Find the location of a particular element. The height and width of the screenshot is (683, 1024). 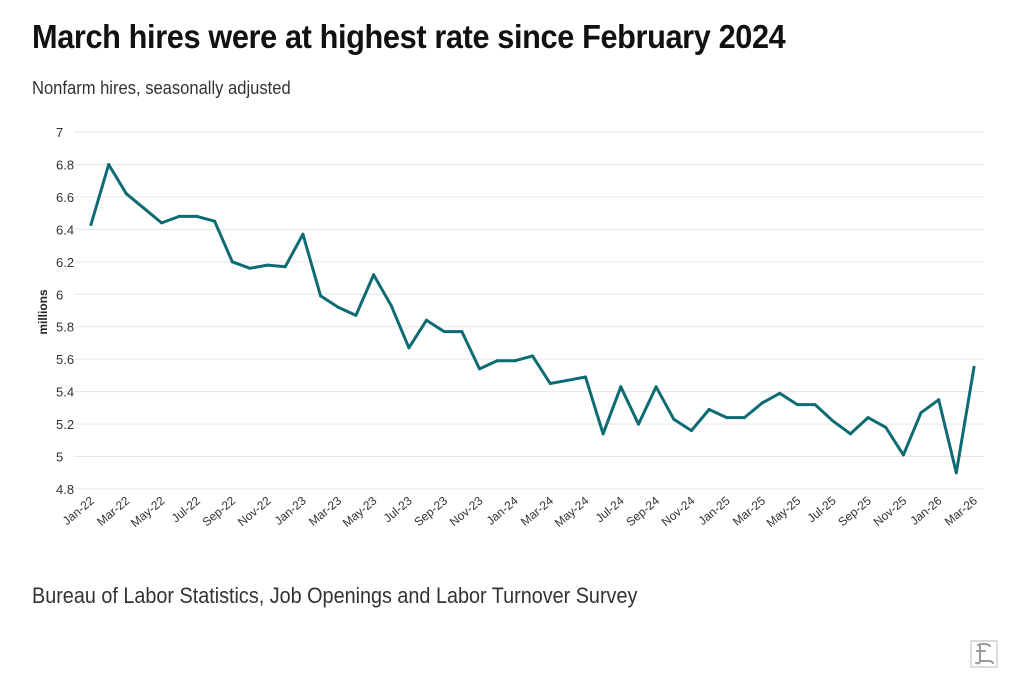

x-tick-label: Mar-26 is located at coordinates (961, 510).